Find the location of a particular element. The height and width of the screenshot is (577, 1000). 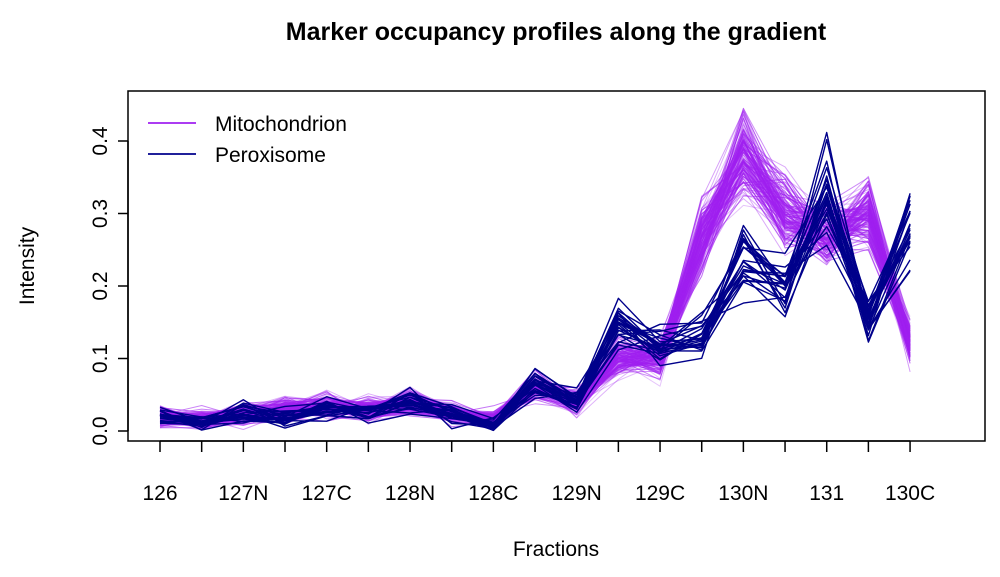

x-tick-label: 127C is located at coordinates (327, 493).